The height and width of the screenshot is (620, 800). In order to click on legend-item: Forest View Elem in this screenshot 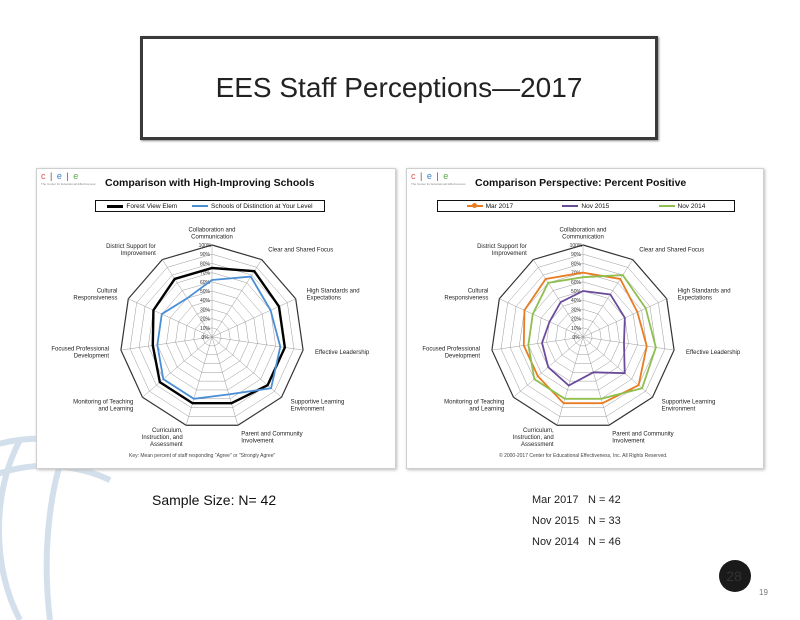, I will do `click(142, 206)`.